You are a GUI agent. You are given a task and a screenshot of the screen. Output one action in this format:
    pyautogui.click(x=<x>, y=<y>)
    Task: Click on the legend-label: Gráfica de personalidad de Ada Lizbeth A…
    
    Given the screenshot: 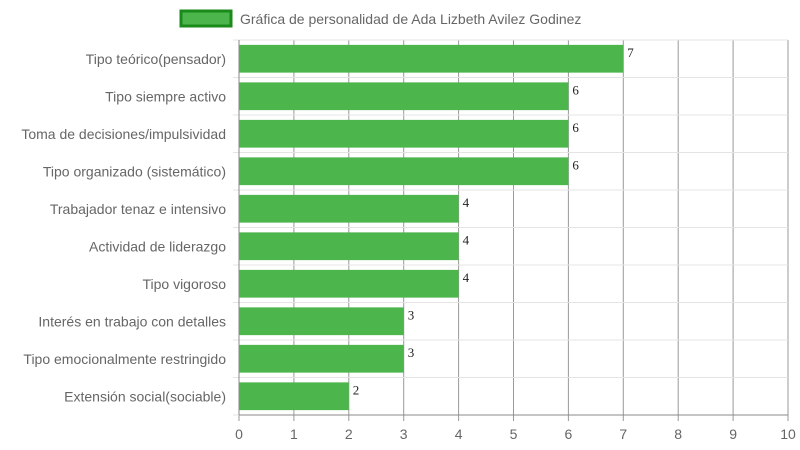 What is the action you would take?
    pyautogui.click(x=410, y=19)
    